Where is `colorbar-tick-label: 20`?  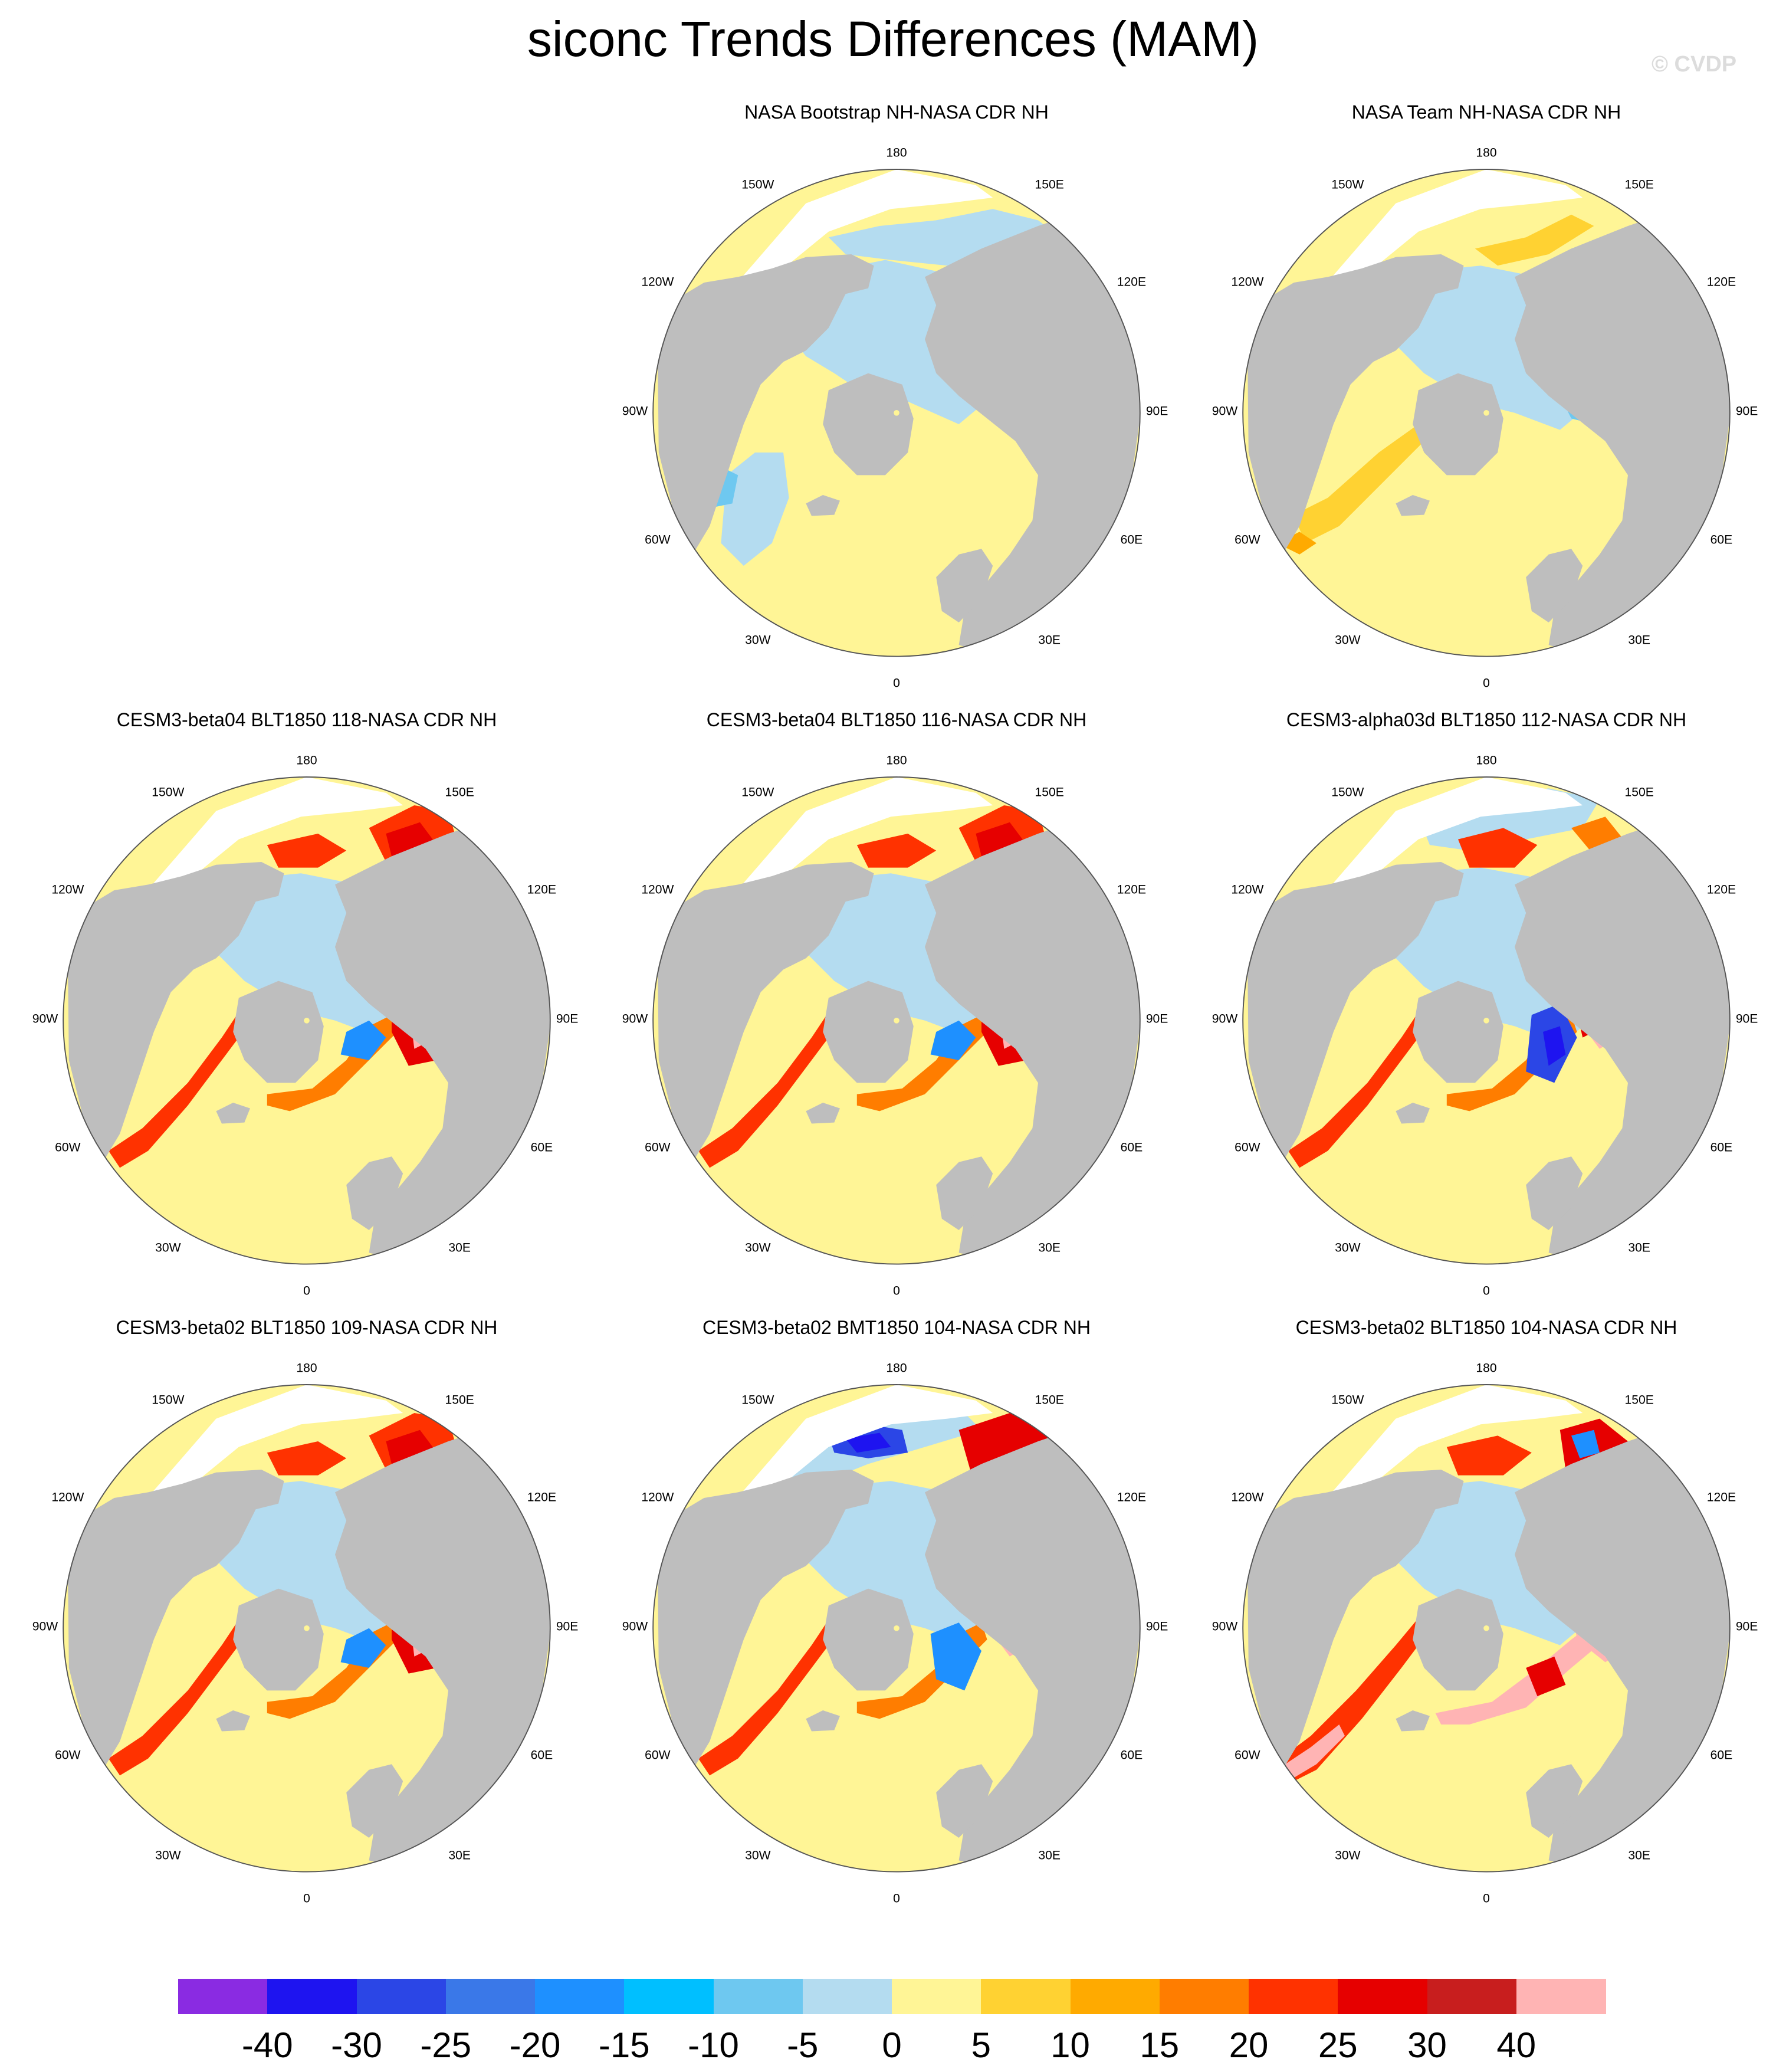 colorbar-tick-label: 20 is located at coordinates (1249, 2045).